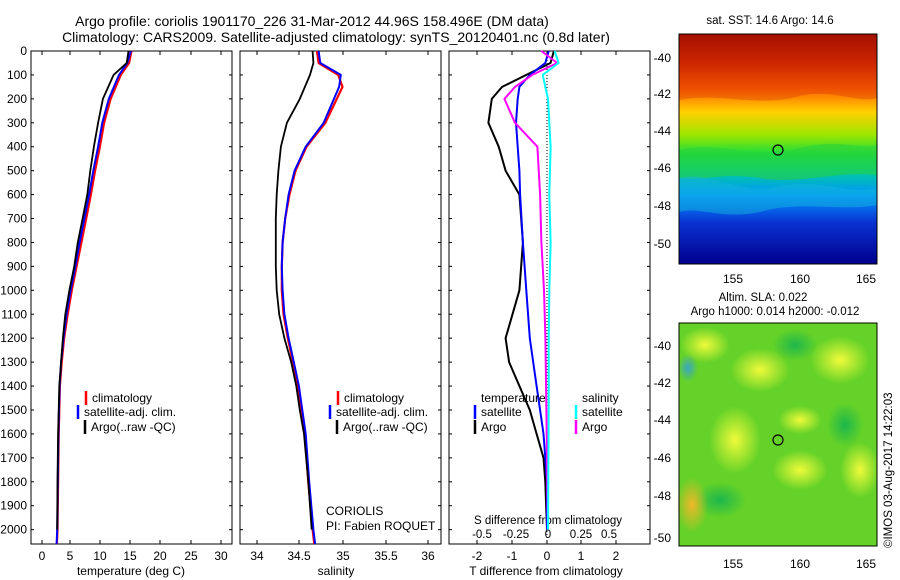 This screenshot has width=900, height=580. What do you see at coordinates (663, 131) in the screenshot?
I see `sst-lat-tick-44: -44` at bounding box center [663, 131].